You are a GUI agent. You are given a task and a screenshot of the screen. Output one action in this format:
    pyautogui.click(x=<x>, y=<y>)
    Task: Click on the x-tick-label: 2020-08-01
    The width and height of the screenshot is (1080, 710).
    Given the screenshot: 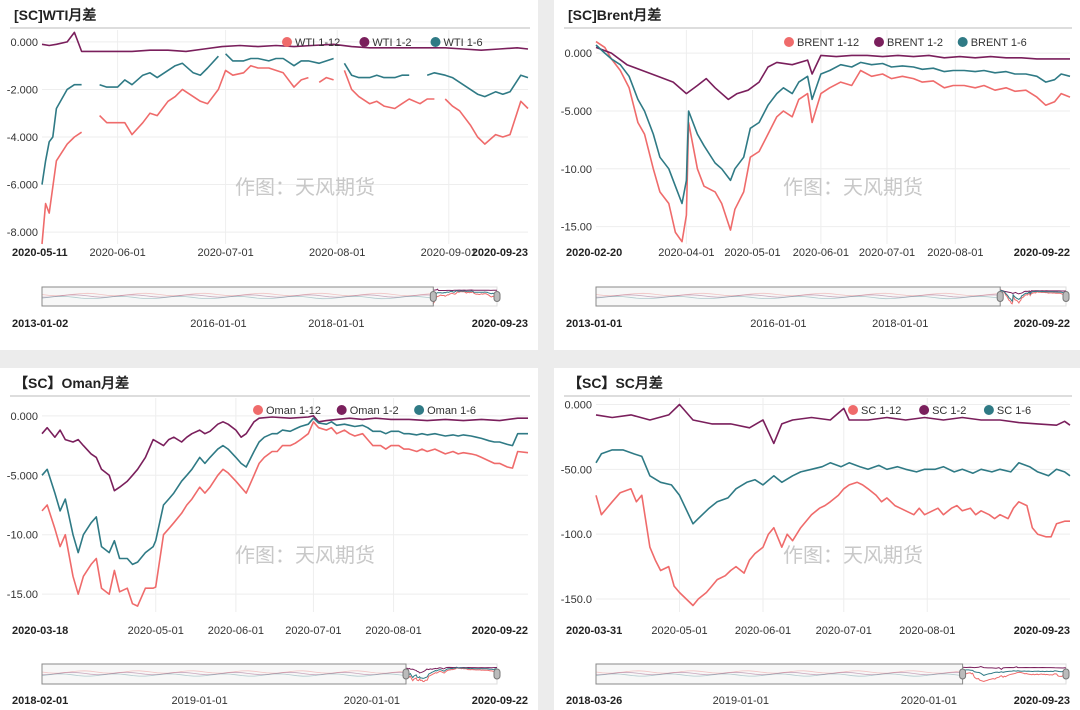 What is the action you would take?
    pyautogui.click(x=337, y=253)
    